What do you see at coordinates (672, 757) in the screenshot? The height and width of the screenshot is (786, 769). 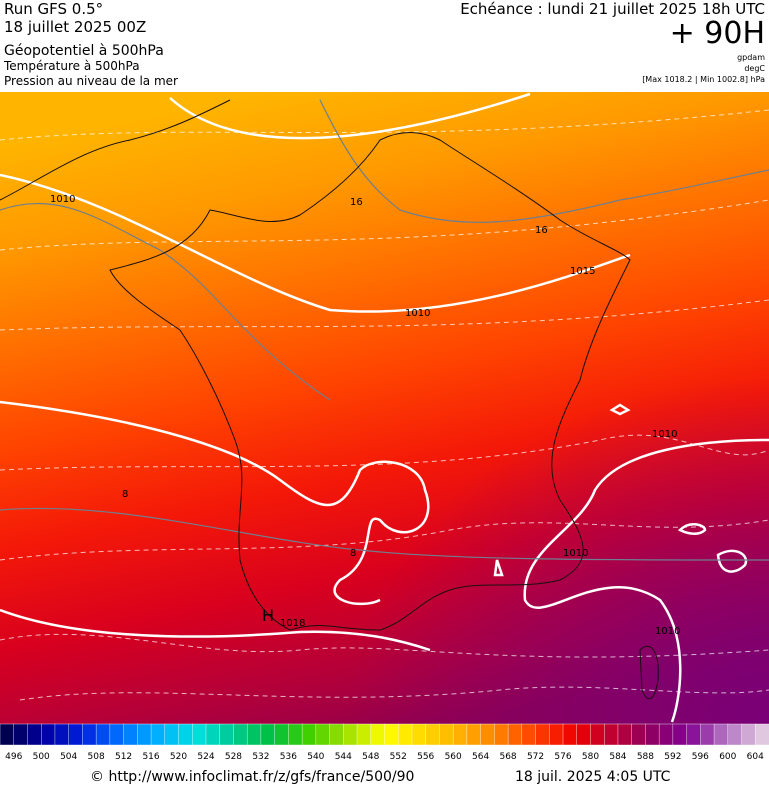 I see `colorbar-label: 592` at bounding box center [672, 757].